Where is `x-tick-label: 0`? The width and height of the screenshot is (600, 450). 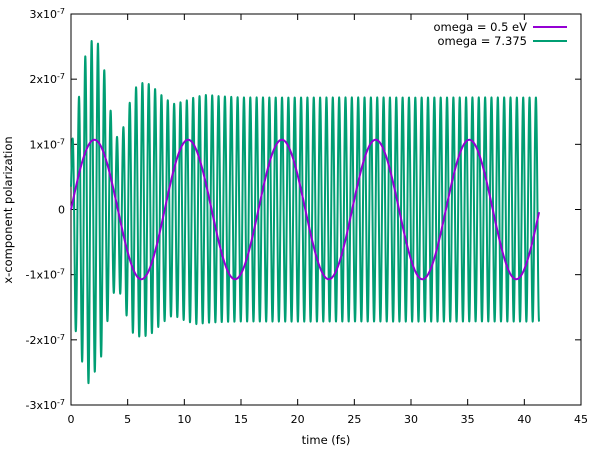
x-tick-label: 0 is located at coordinates (71, 419).